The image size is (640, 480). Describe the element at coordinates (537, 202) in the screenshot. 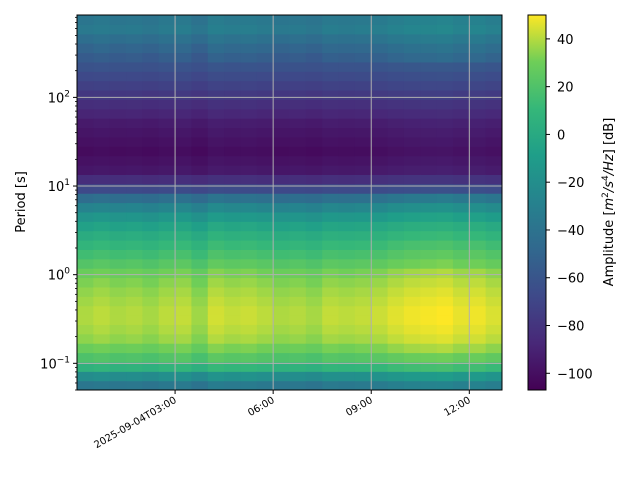

I see `colorbar` at that location.